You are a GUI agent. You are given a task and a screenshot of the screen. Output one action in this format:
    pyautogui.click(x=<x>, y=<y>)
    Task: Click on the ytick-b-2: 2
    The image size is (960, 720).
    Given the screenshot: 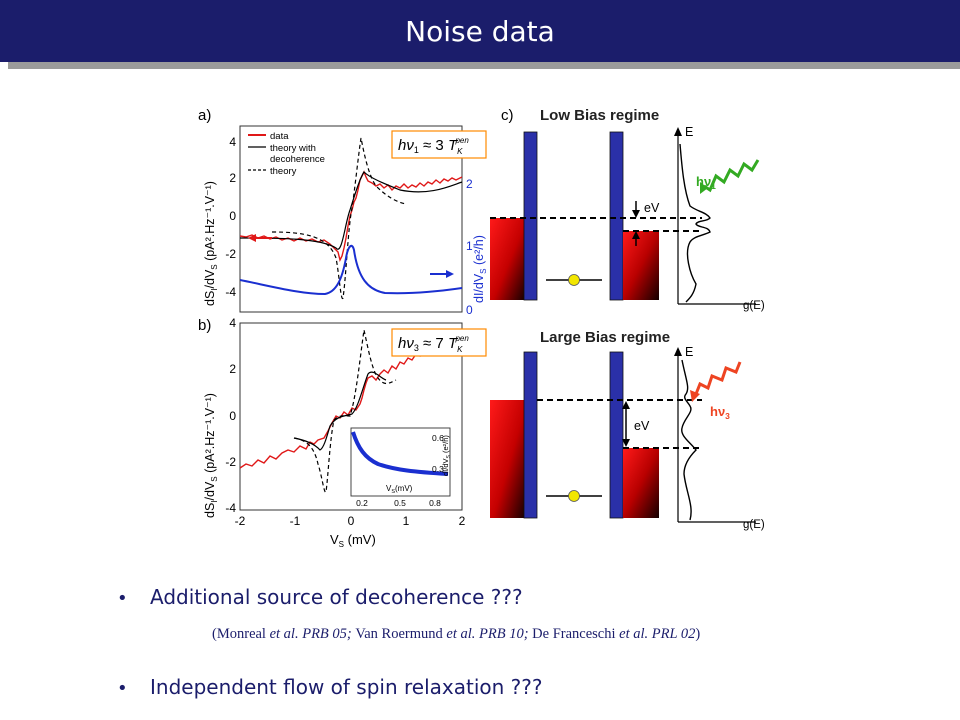 What is the action you would take?
    pyautogui.click(x=232, y=369)
    